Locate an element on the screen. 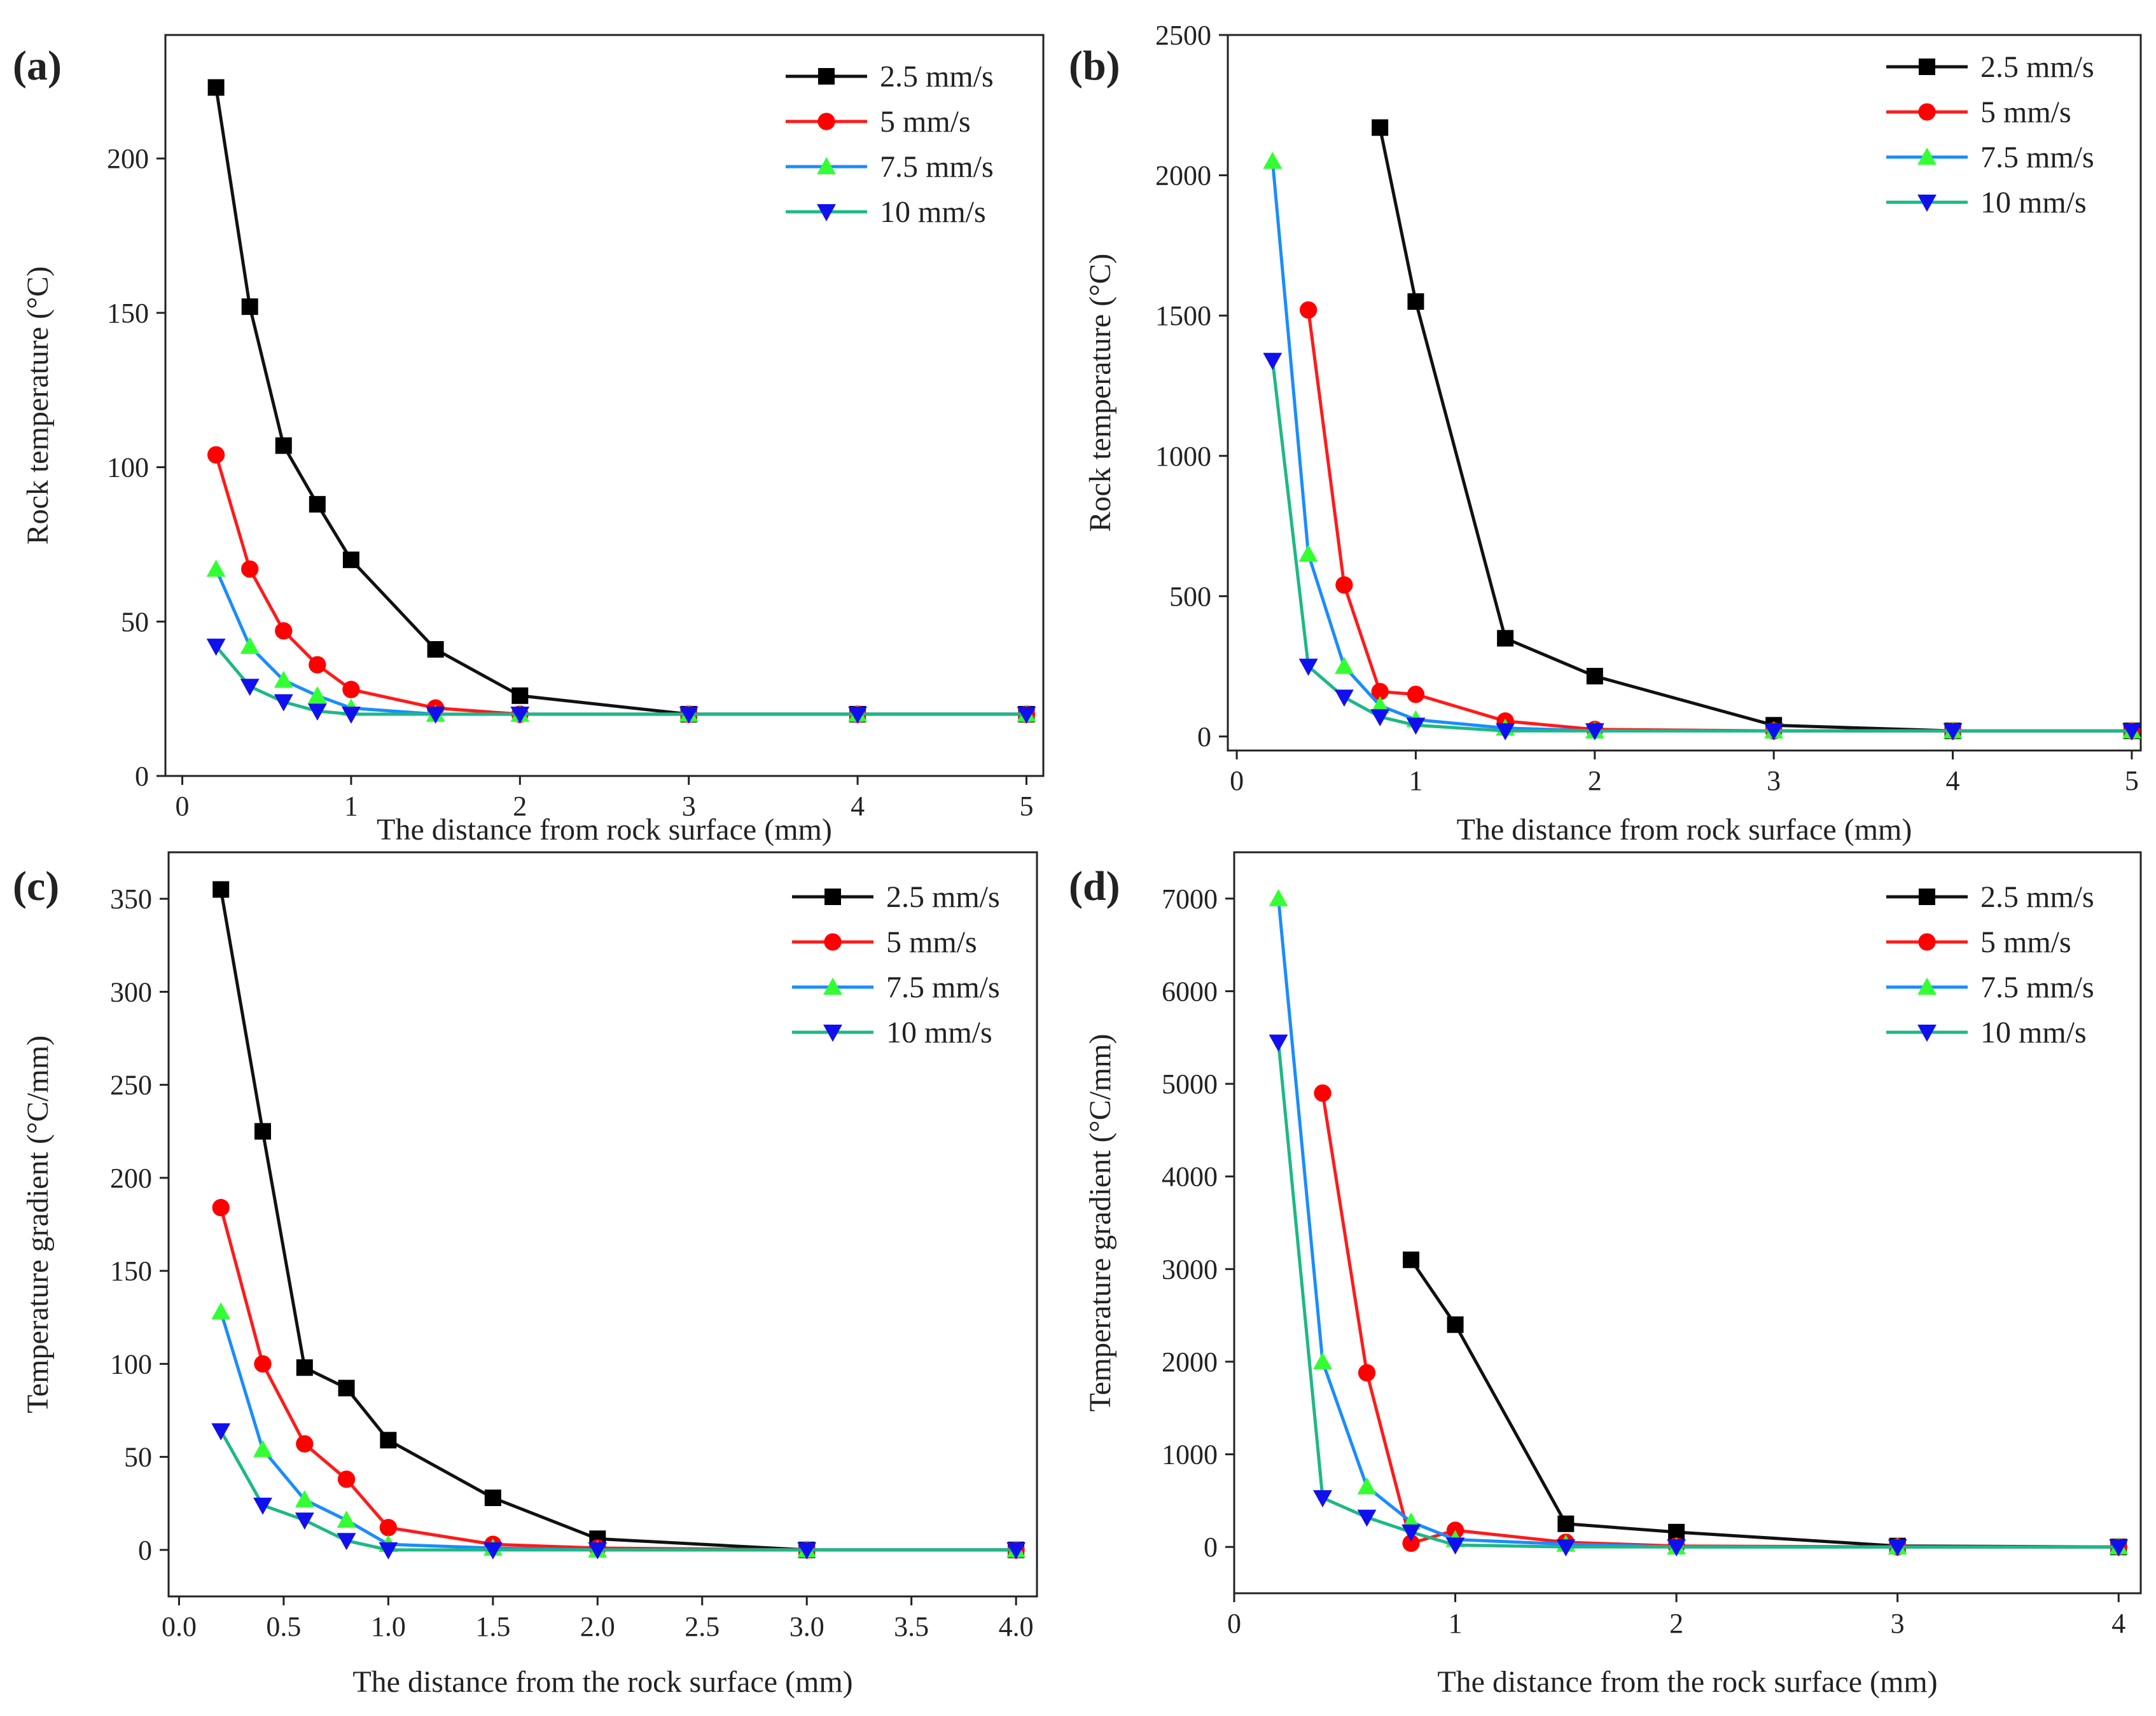  panel-d-series-7-5-mm-s-point is located at coordinates (1278, 898).